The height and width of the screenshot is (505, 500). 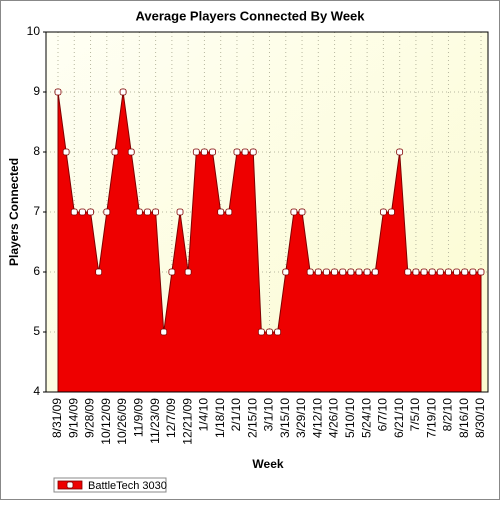 What do you see at coordinates (334, 418) in the screenshot?
I see `x-tick-label: 4/26/10` at bounding box center [334, 418].